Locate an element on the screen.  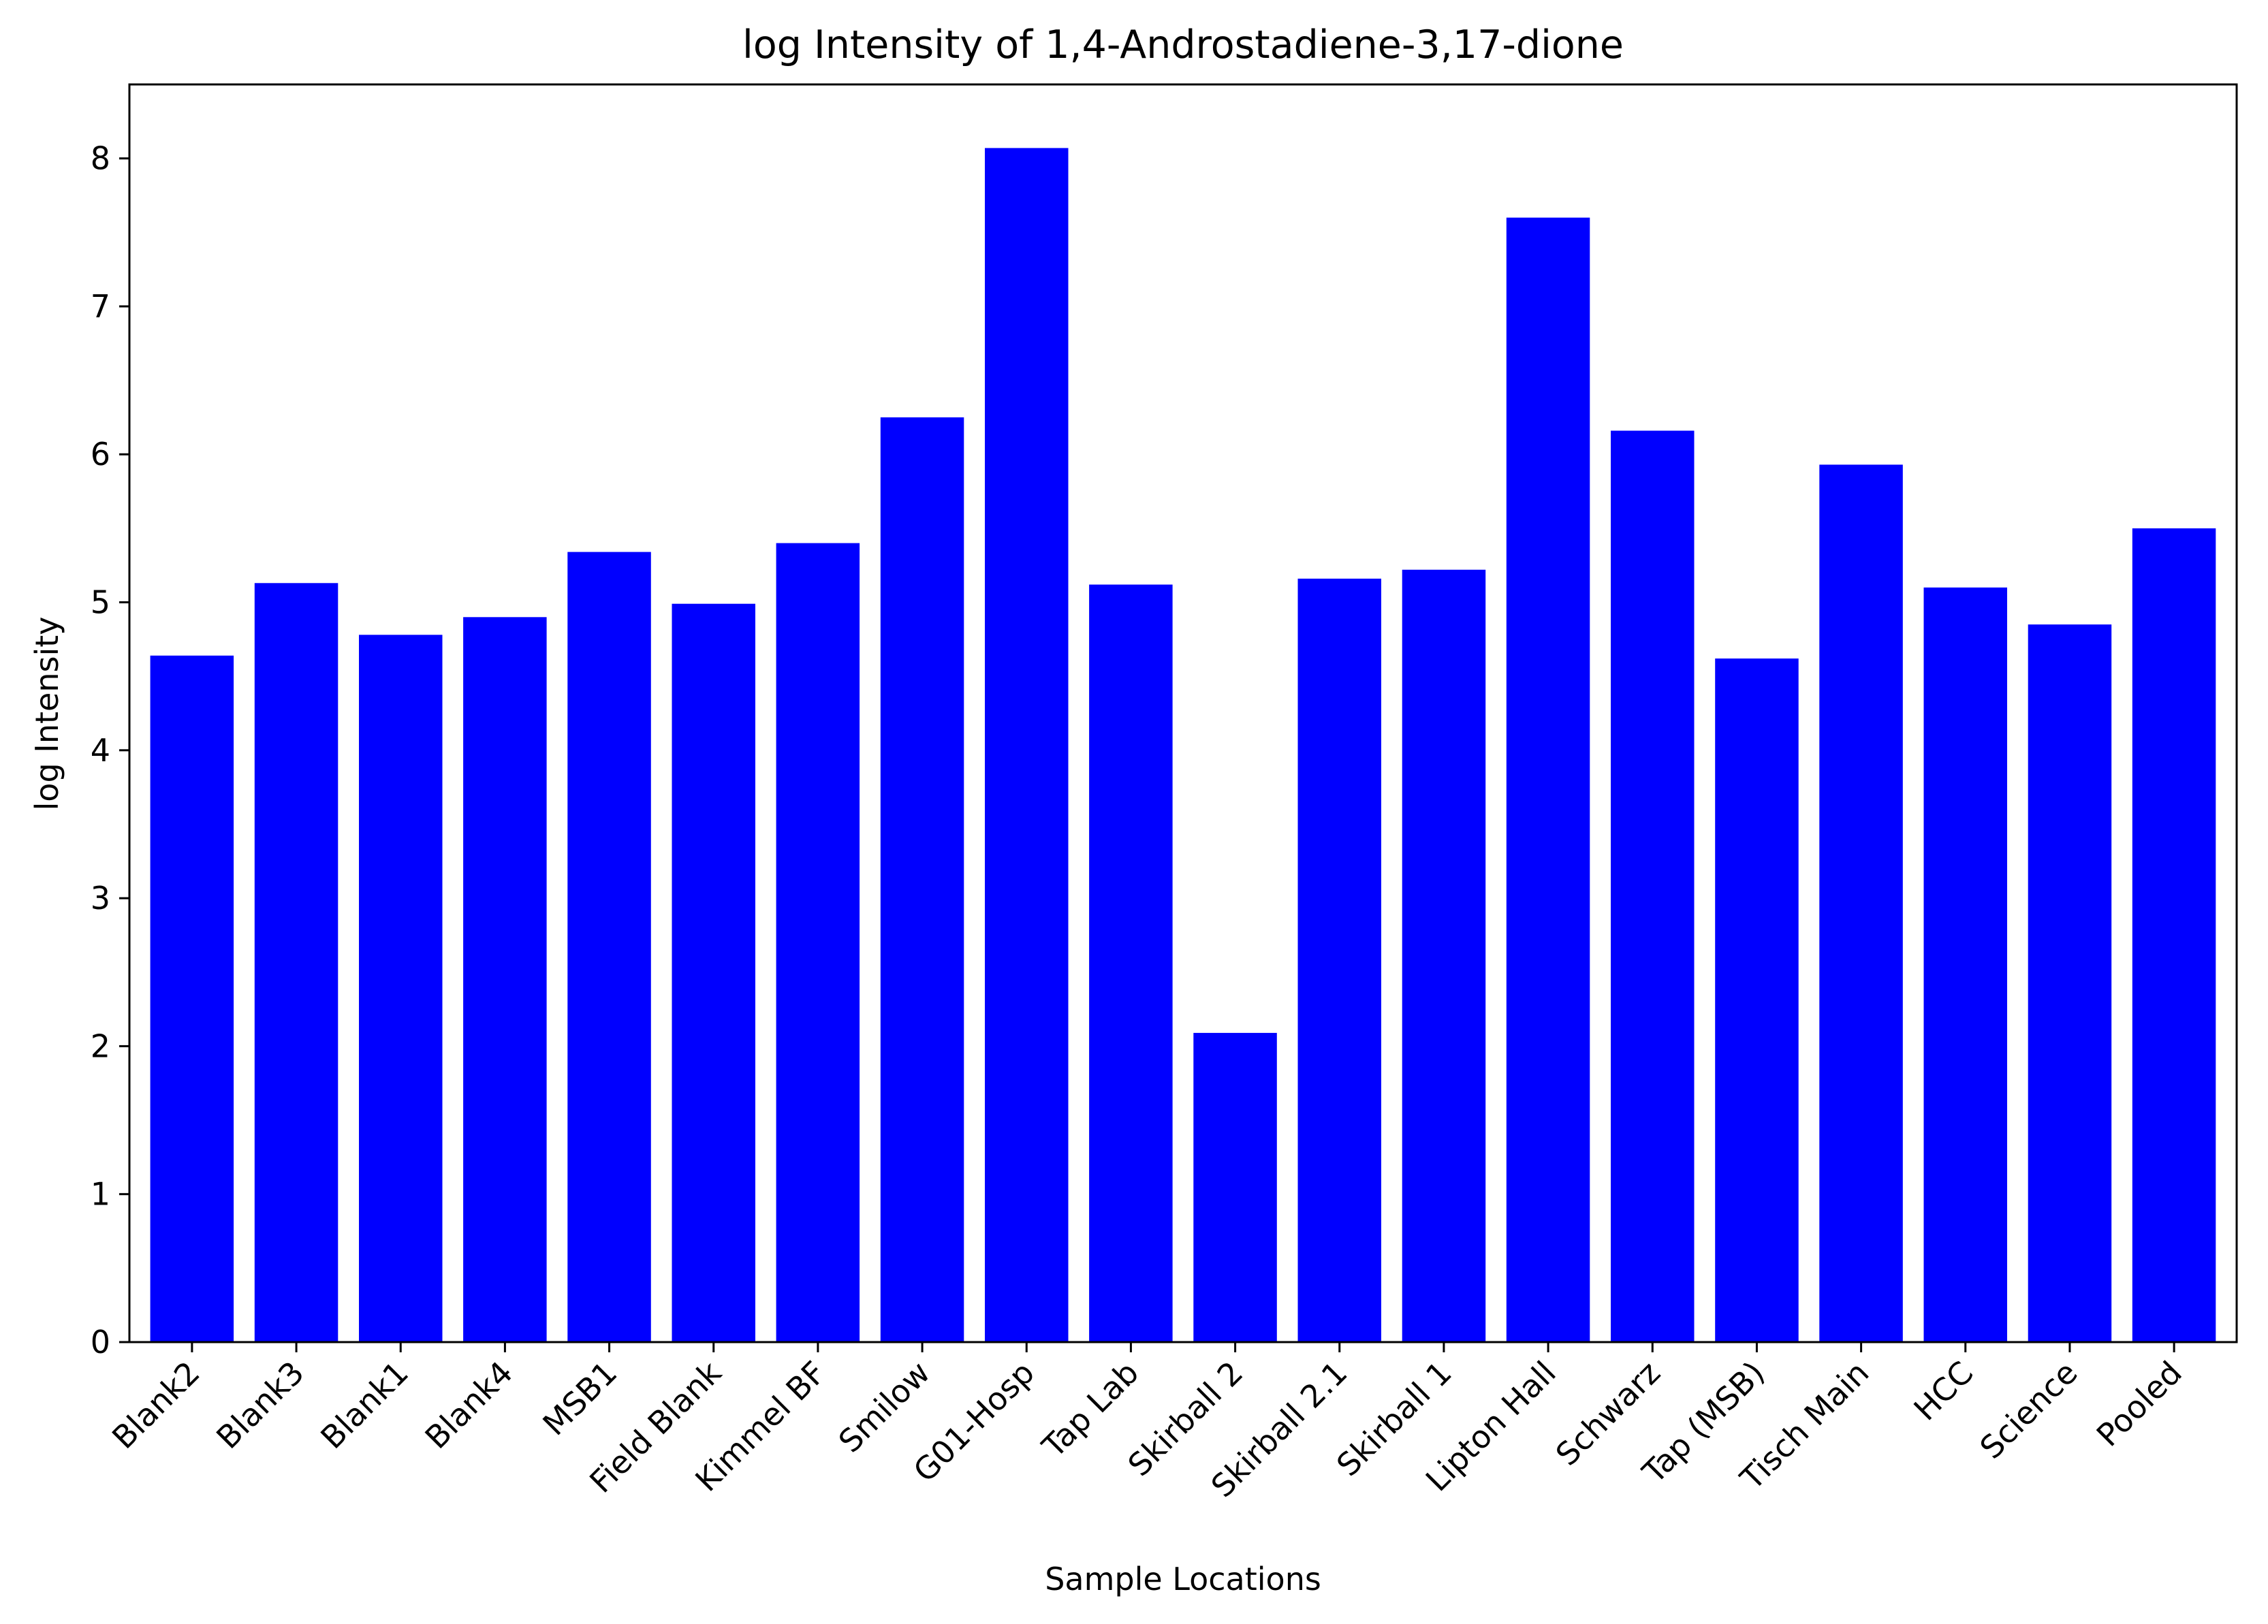
y-tick-label: 6 is located at coordinates (100, 454).